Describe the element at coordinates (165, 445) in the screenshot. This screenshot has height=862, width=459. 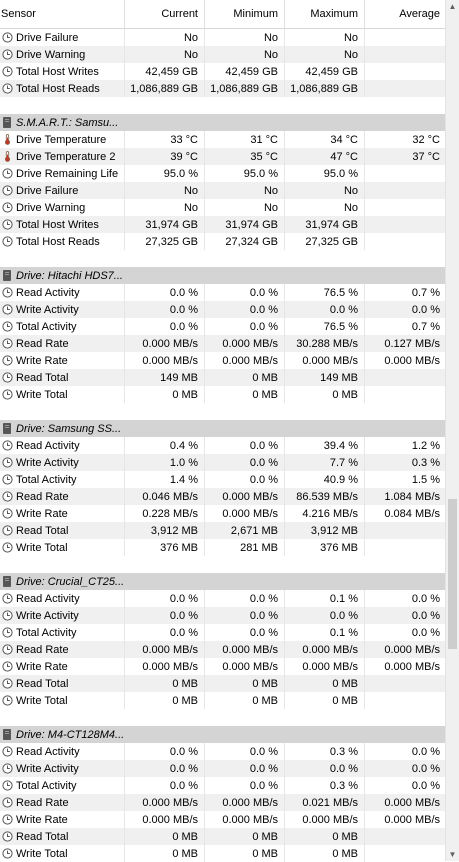
I see `current-value: 0.4 %` at that location.